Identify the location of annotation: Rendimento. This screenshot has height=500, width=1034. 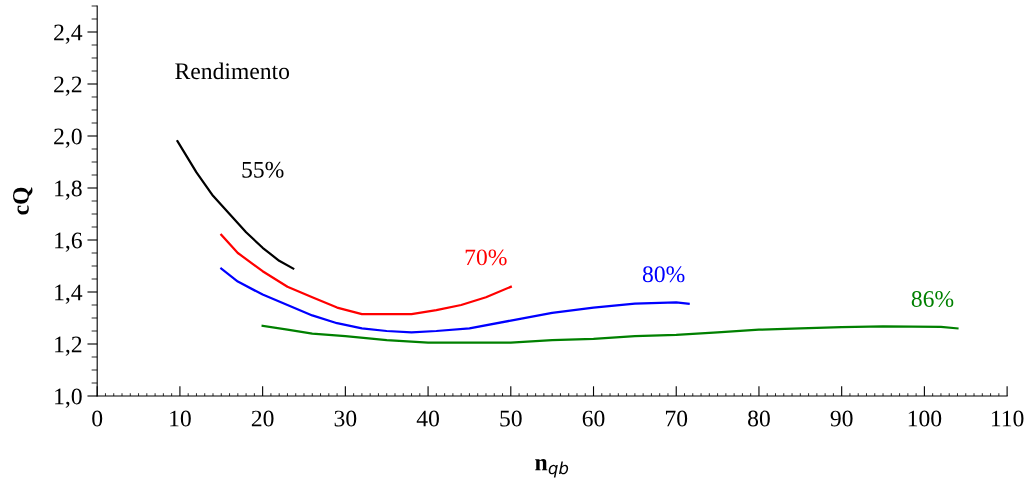
(232, 71).